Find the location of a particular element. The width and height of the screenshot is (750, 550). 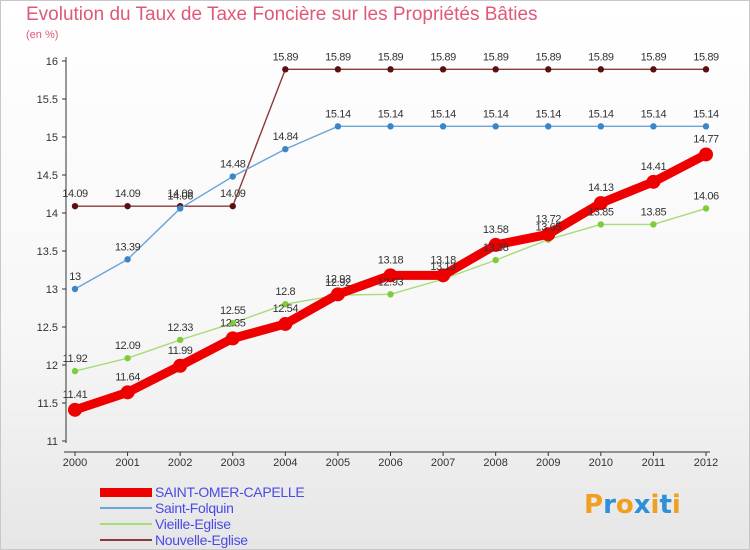

data-label: 14.77 is located at coordinates (706, 139).